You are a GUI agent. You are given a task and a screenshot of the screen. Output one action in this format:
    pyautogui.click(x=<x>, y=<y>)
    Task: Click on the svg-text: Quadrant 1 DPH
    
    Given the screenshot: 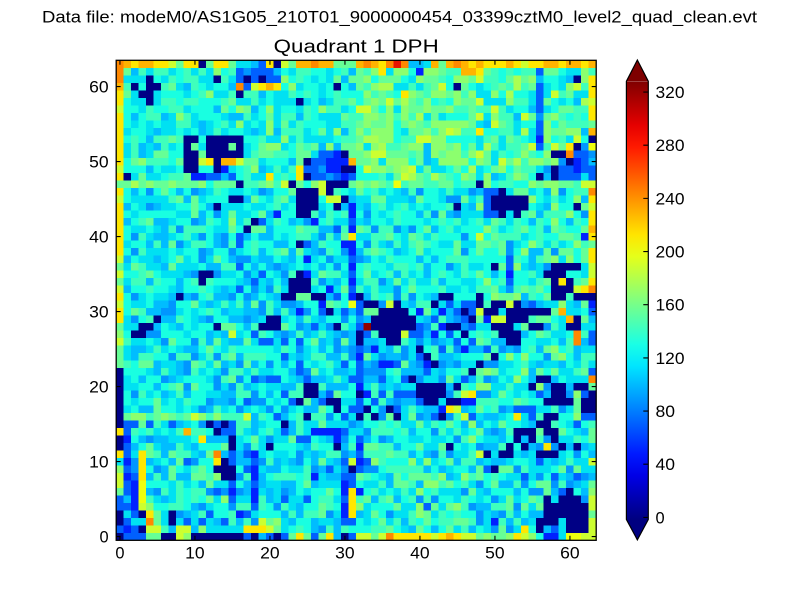 What is the action you would take?
    pyautogui.click(x=356, y=46)
    